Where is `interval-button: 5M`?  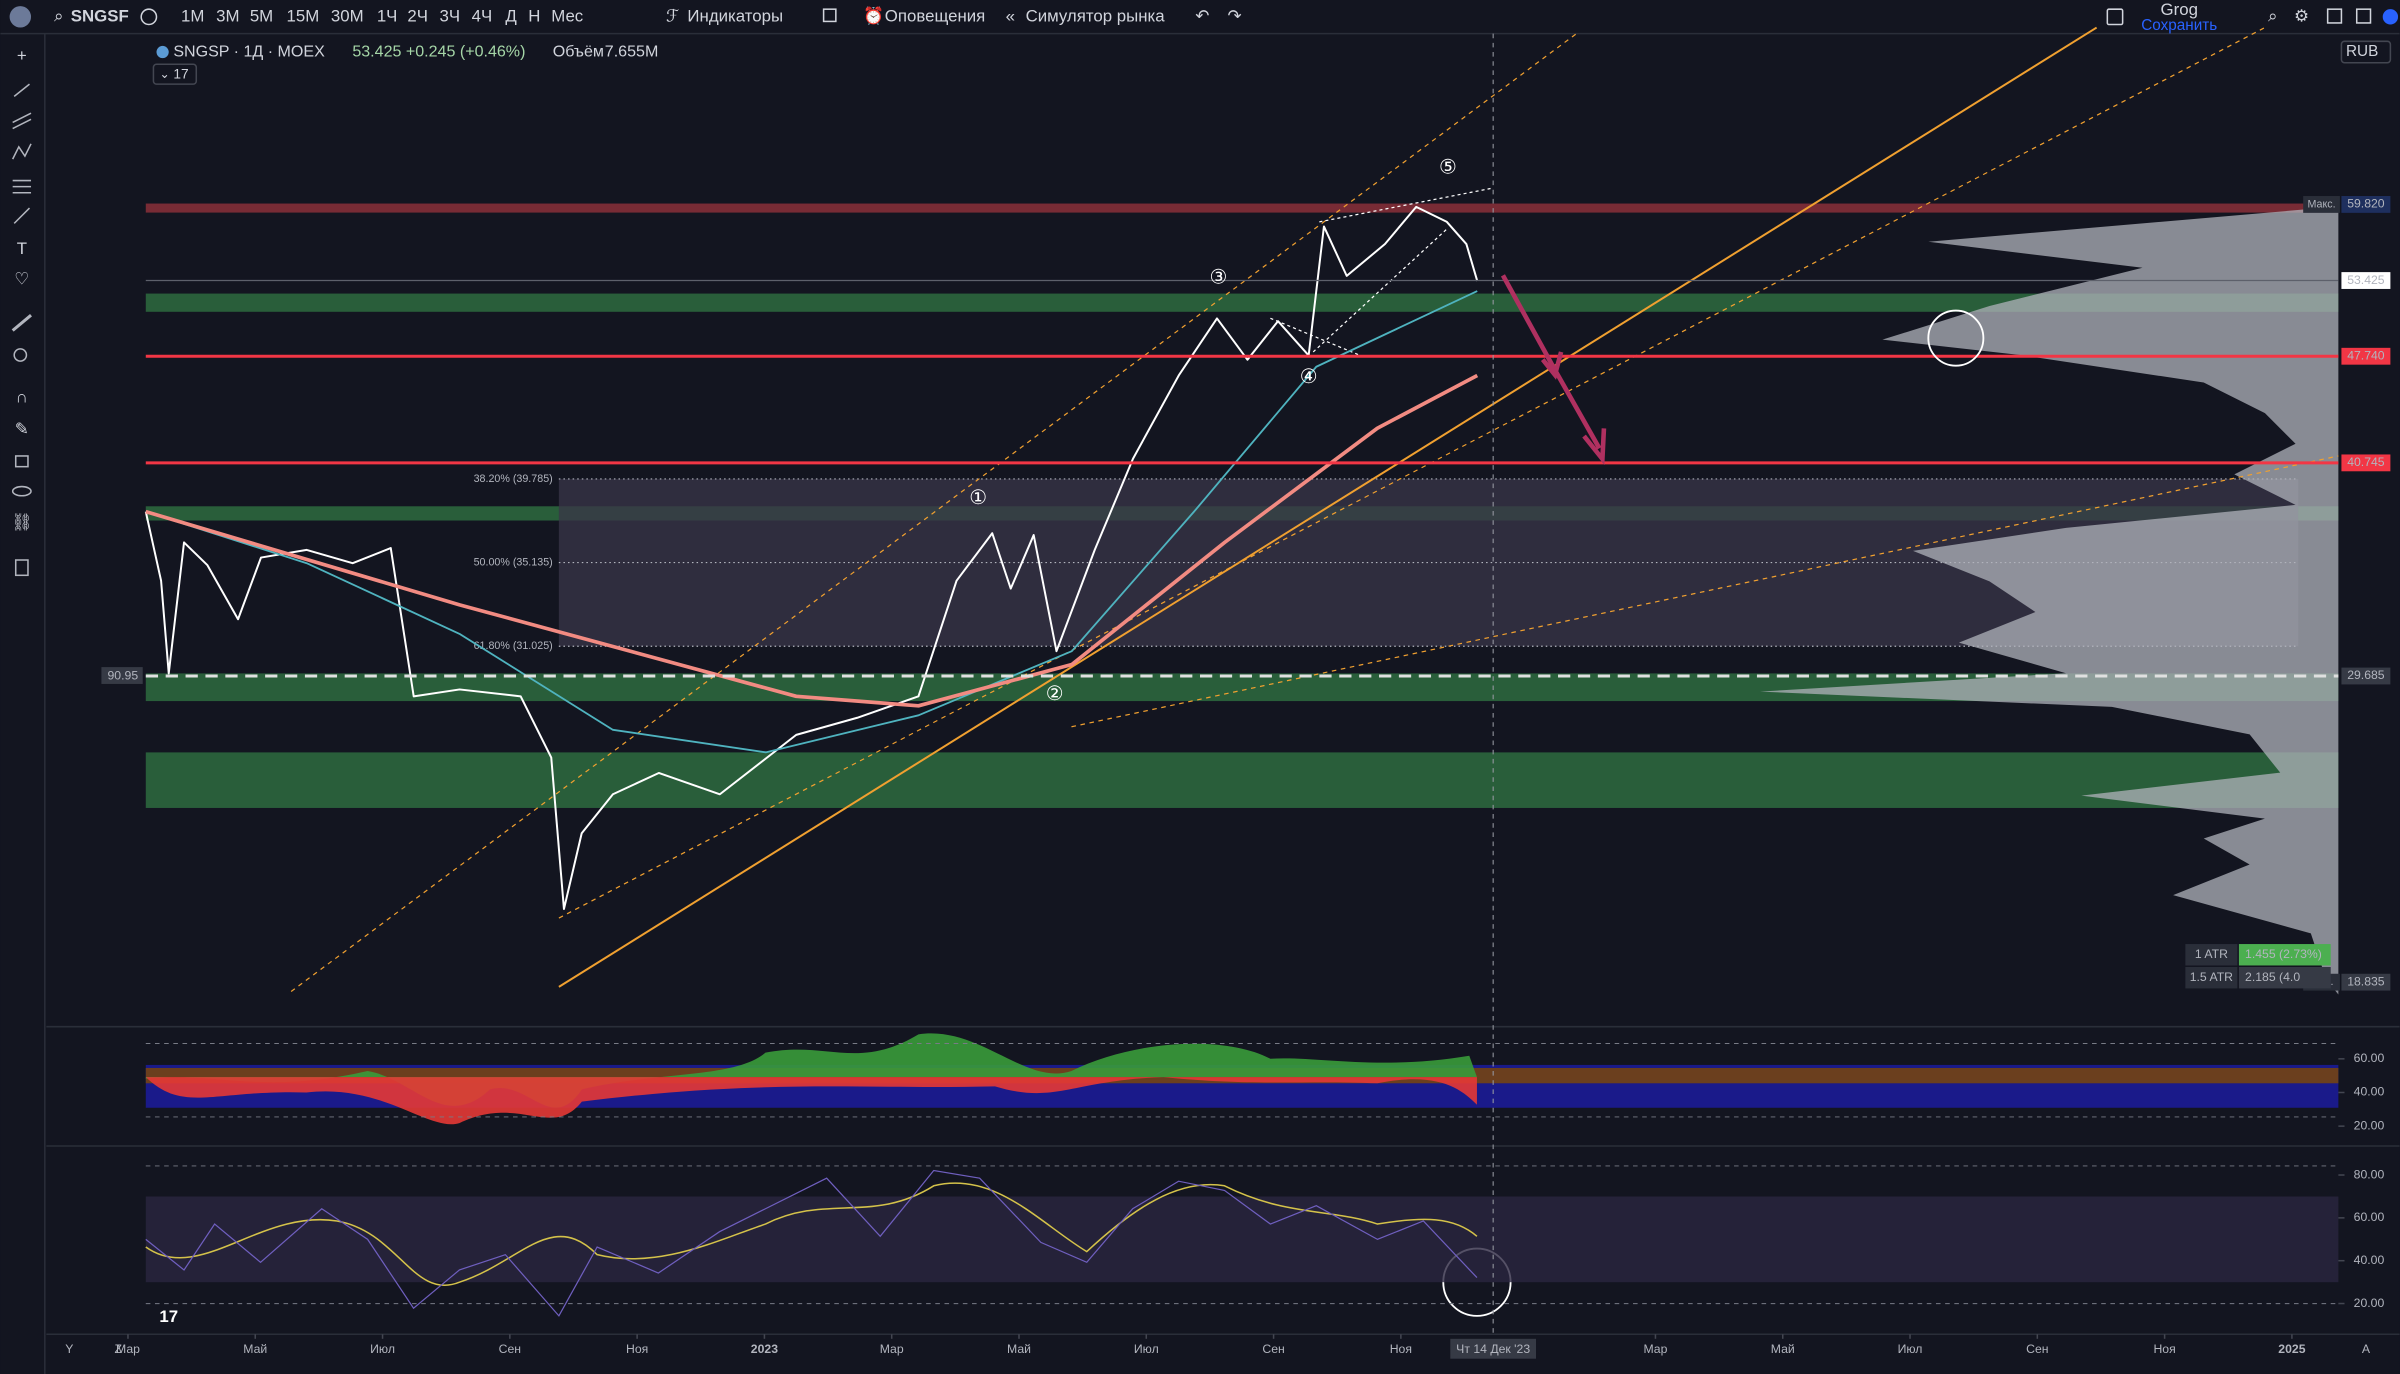 interval-button: 5M is located at coordinates (261, 15).